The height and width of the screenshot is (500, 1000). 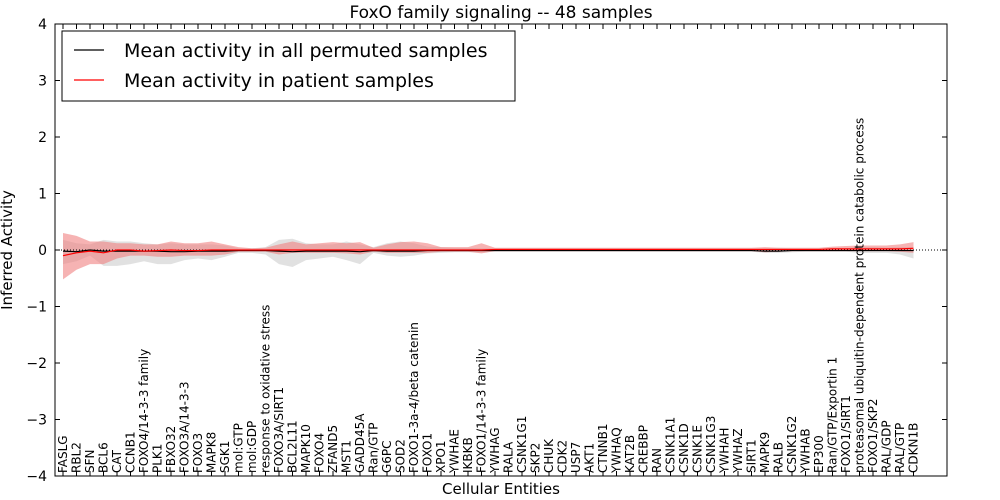 I want to click on confidence-bands, so click(x=488, y=256).